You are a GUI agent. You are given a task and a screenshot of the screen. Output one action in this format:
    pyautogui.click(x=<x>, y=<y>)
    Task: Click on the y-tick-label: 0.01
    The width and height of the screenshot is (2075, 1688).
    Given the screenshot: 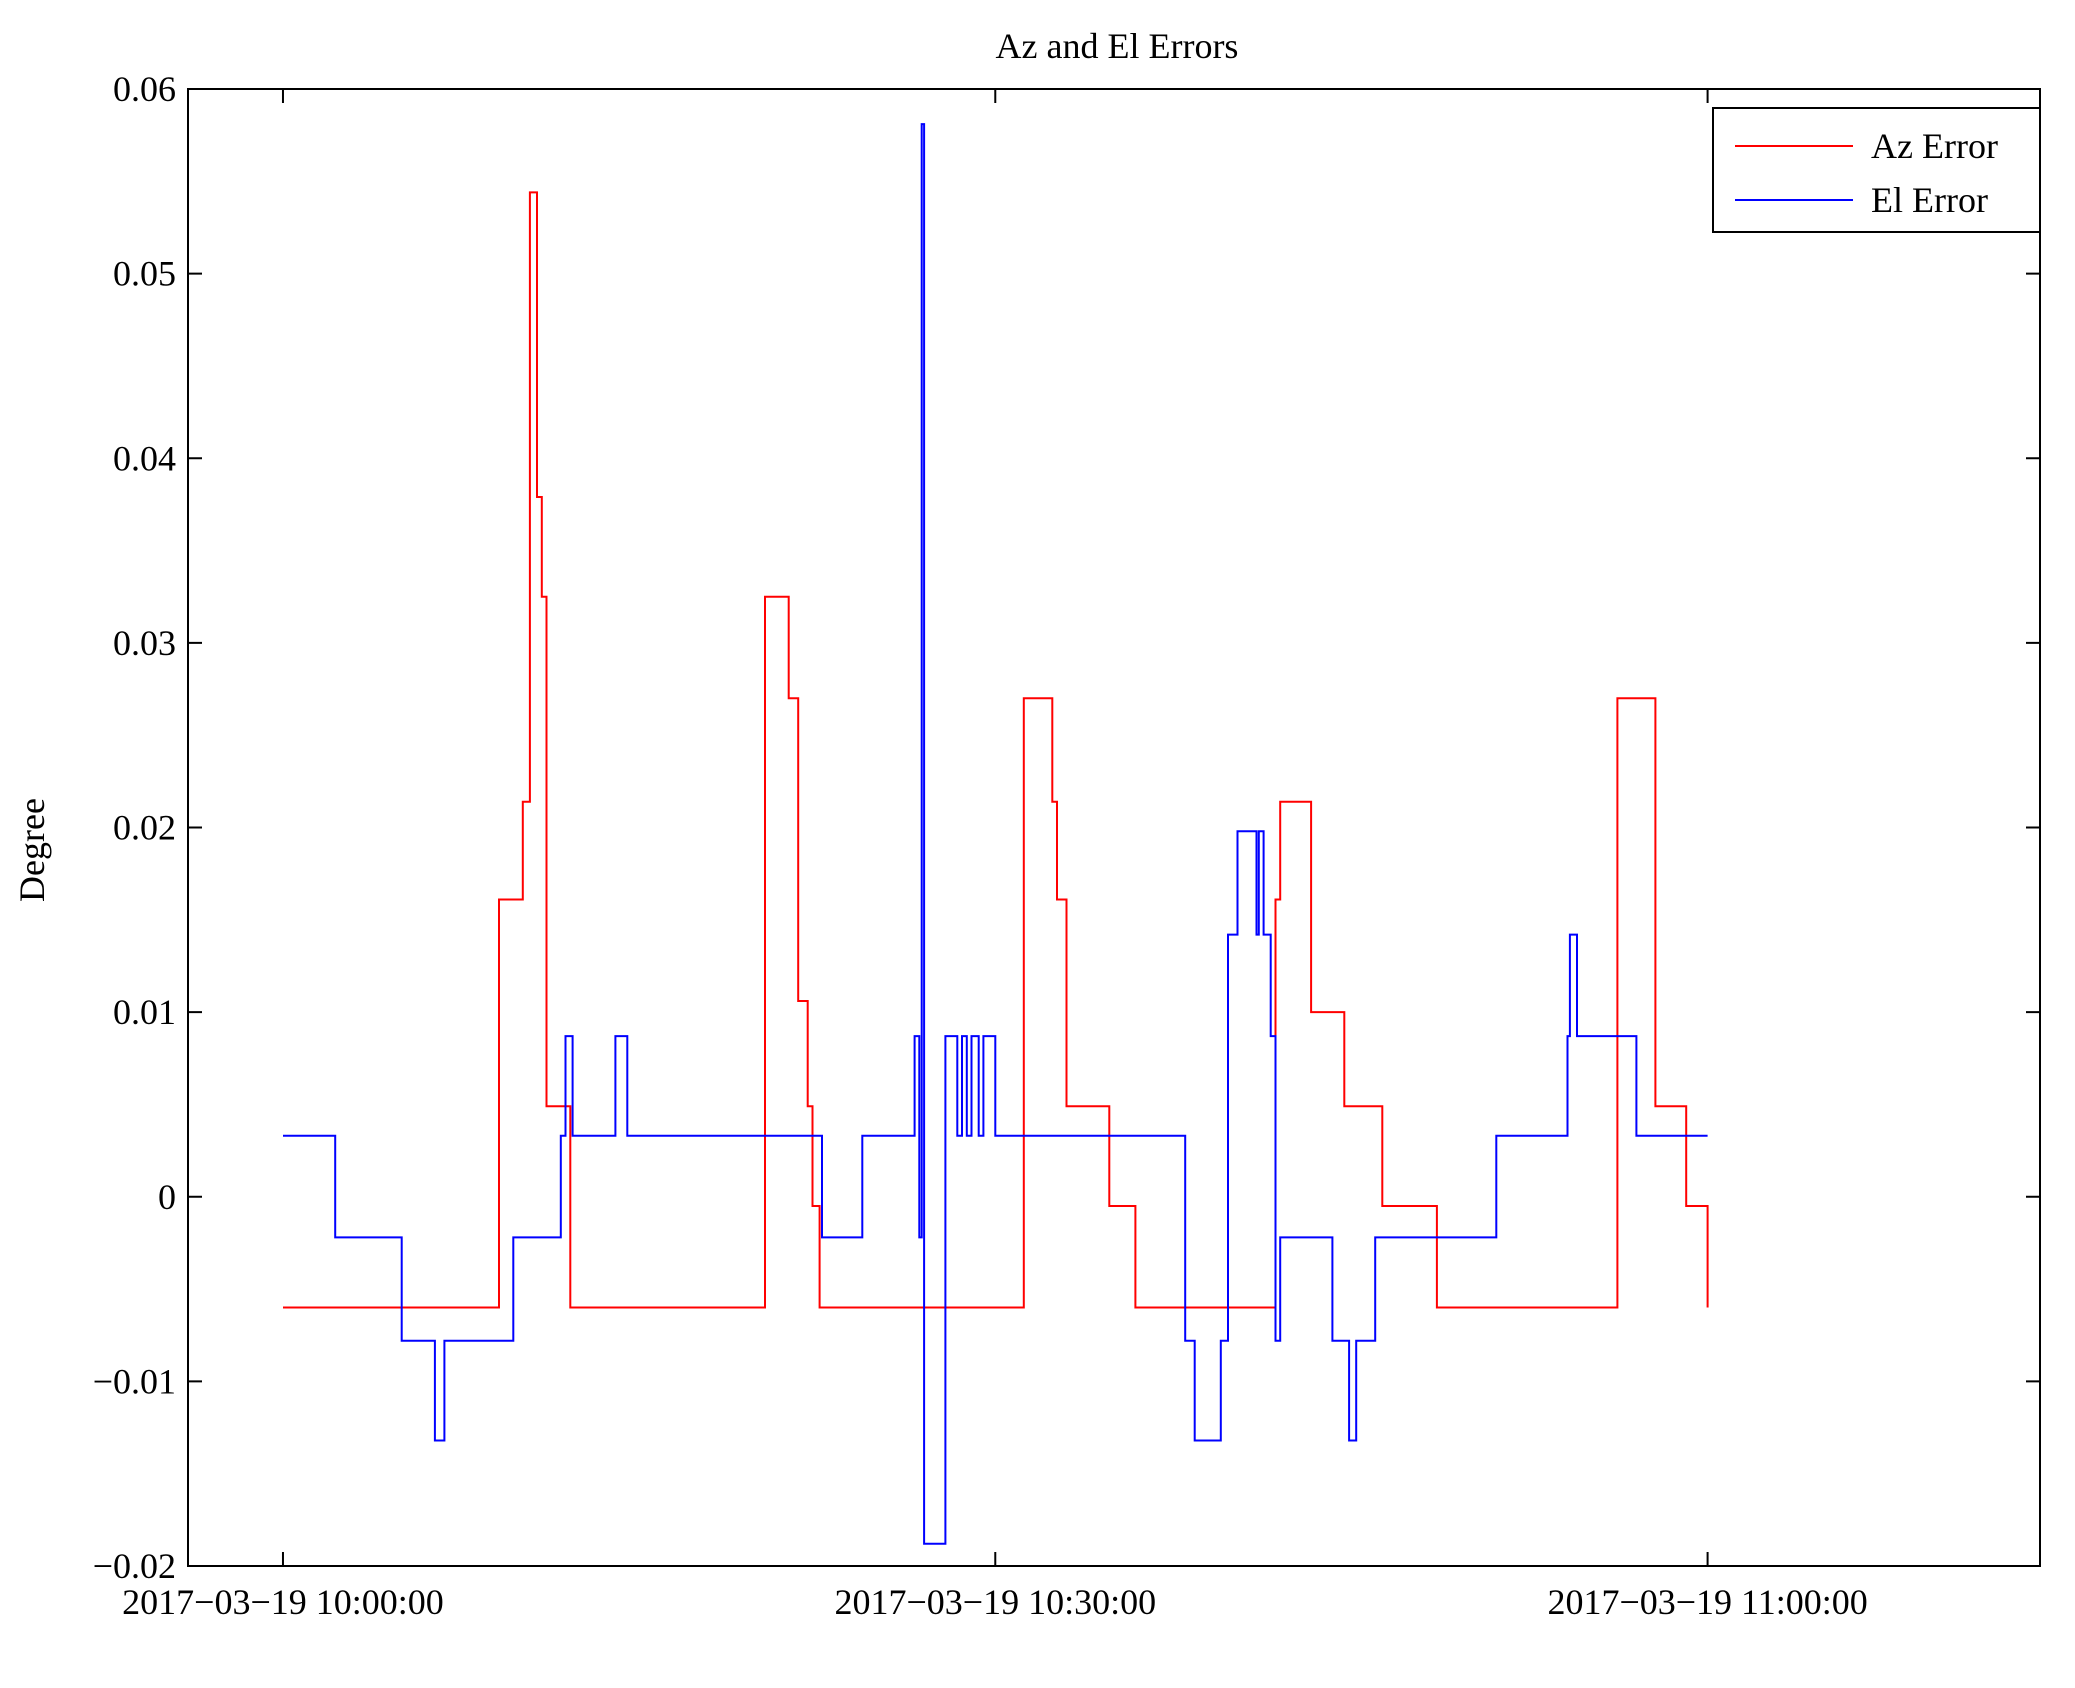 What is the action you would take?
    pyautogui.click(x=144, y=1012)
    